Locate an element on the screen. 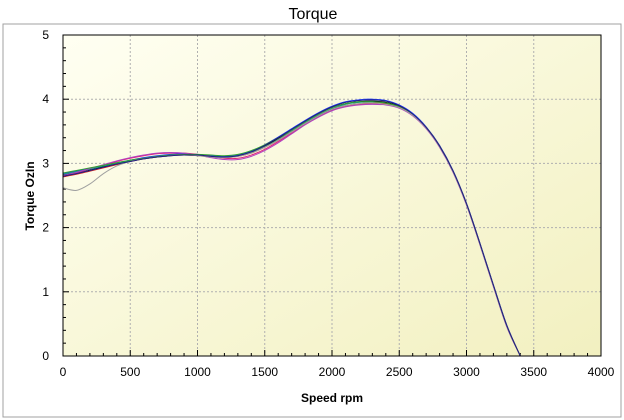 The image size is (624, 420). x-tick-label: 2000 is located at coordinates (332, 372).